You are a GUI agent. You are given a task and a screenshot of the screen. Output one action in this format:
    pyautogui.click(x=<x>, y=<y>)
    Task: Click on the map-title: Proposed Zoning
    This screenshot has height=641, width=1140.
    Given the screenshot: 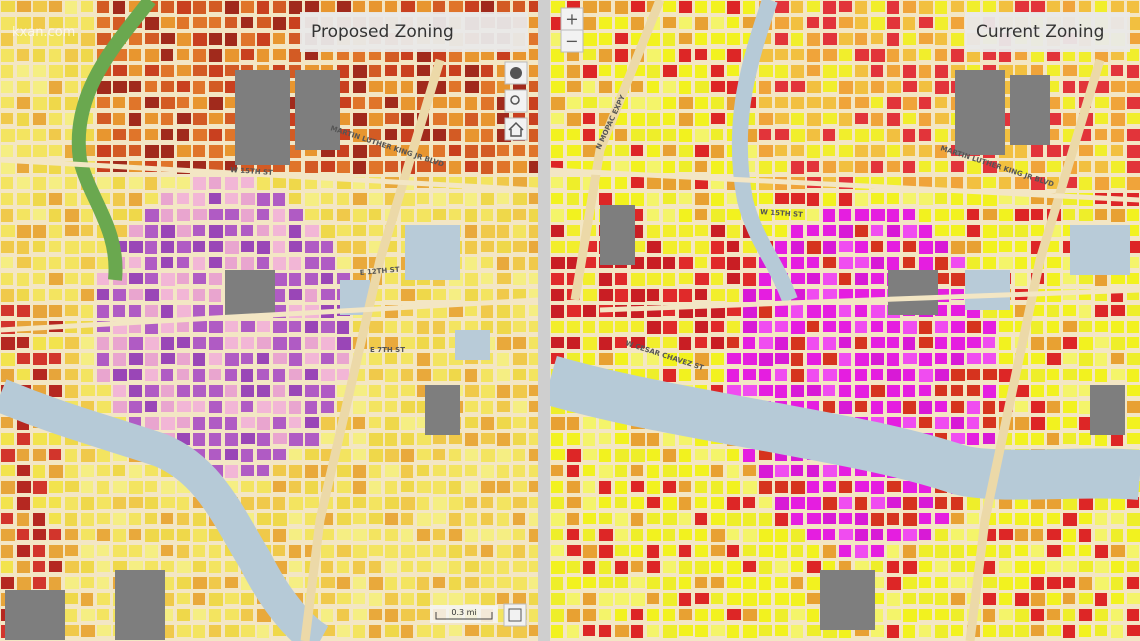 What is the action you would take?
    pyautogui.click(x=382, y=32)
    